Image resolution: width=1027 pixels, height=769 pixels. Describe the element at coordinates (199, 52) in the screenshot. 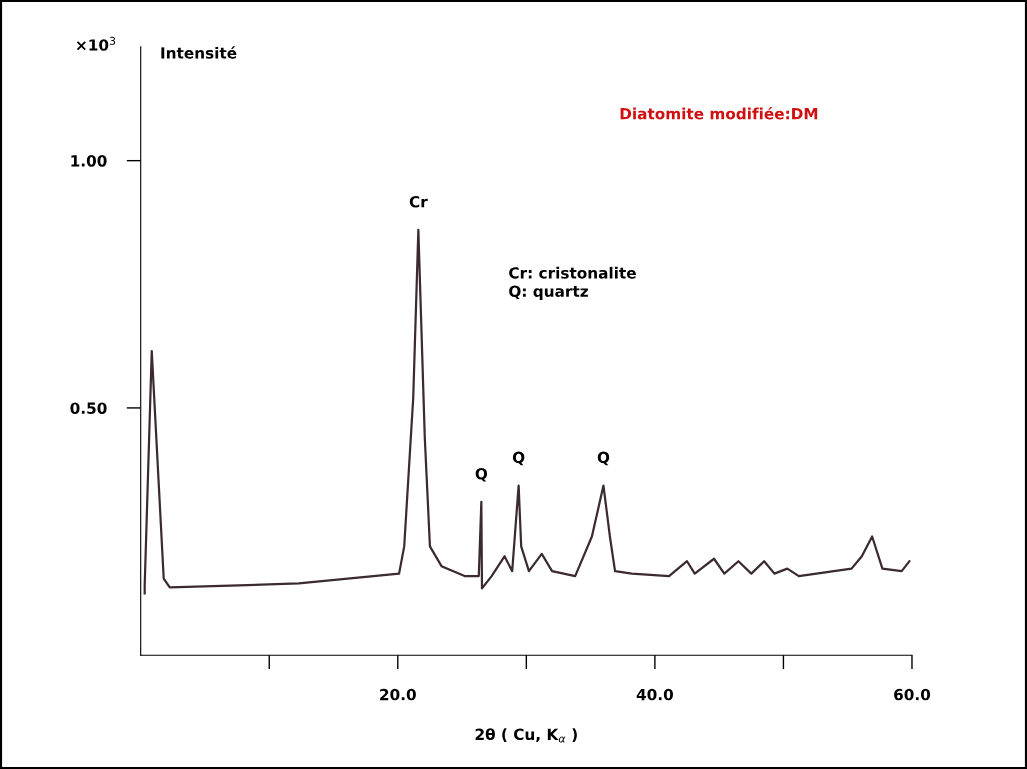

I see `y-axis-title: Intensité` at that location.